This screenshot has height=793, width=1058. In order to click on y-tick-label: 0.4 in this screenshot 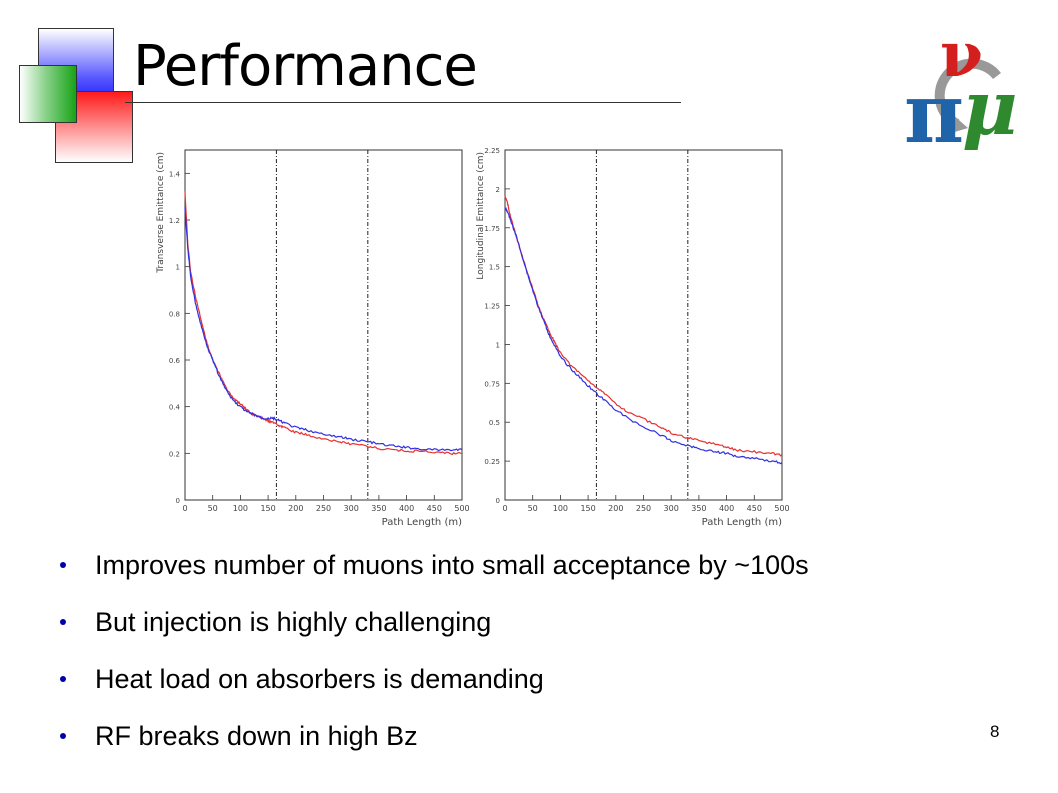, I will do `click(175, 408)`.